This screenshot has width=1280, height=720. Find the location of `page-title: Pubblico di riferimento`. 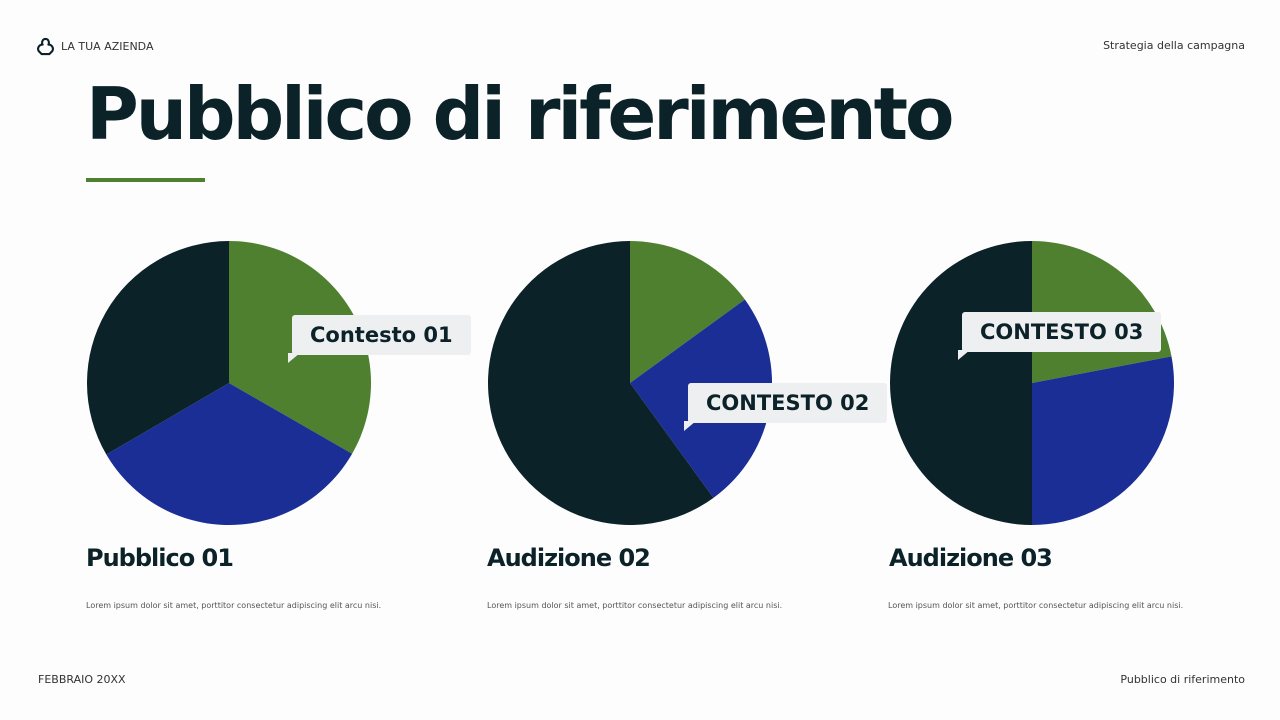

page-title: Pubblico di riferimento is located at coordinates (520, 114).